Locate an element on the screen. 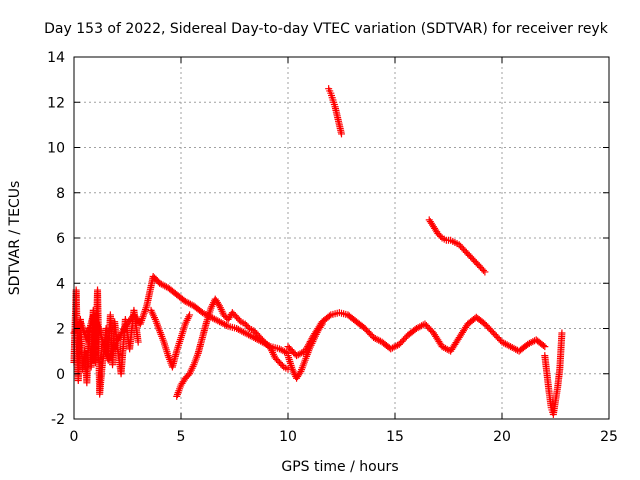 The image size is (640, 480). x-tick-label: 15 is located at coordinates (395, 437).